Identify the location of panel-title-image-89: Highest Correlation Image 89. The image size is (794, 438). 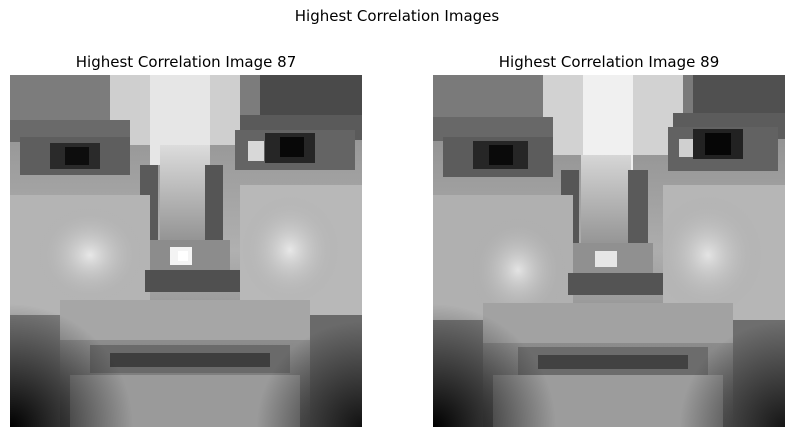
(609, 62).